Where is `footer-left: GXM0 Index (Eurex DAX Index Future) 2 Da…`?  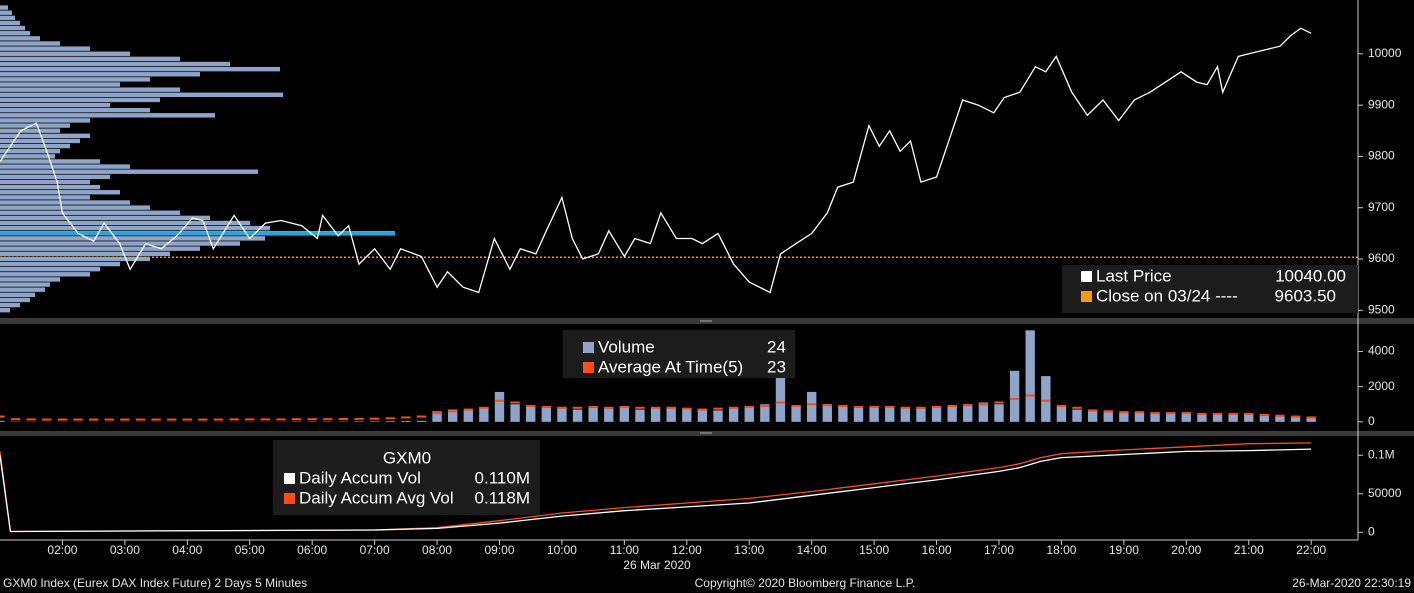
footer-left: GXM0 Index (Eurex DAX Index Future) 2 Da… is located at coordinates (155, 583).